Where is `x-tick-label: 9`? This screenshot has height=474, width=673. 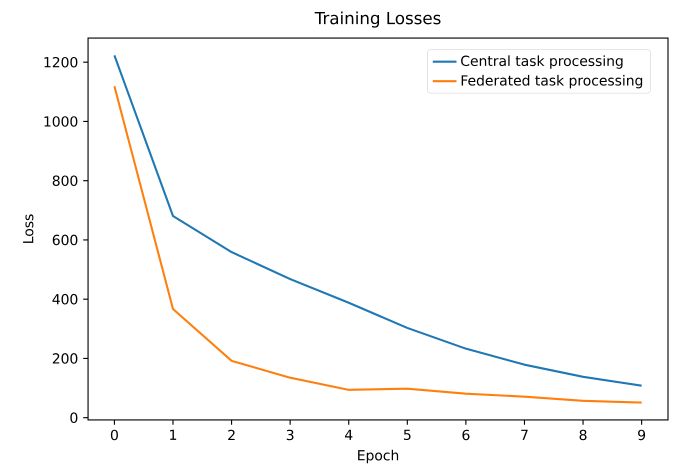
x-tick-label: 9 is located at coordinates (642, 435).